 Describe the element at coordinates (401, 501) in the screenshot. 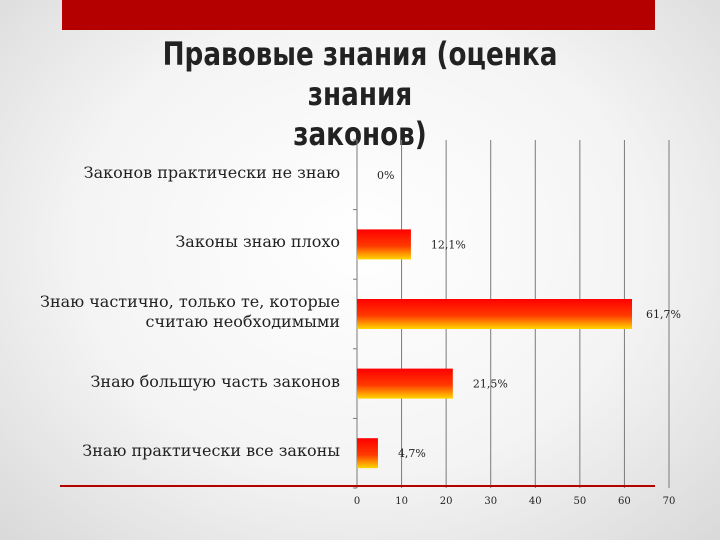

I see `x-tick-label: 10` at that location.